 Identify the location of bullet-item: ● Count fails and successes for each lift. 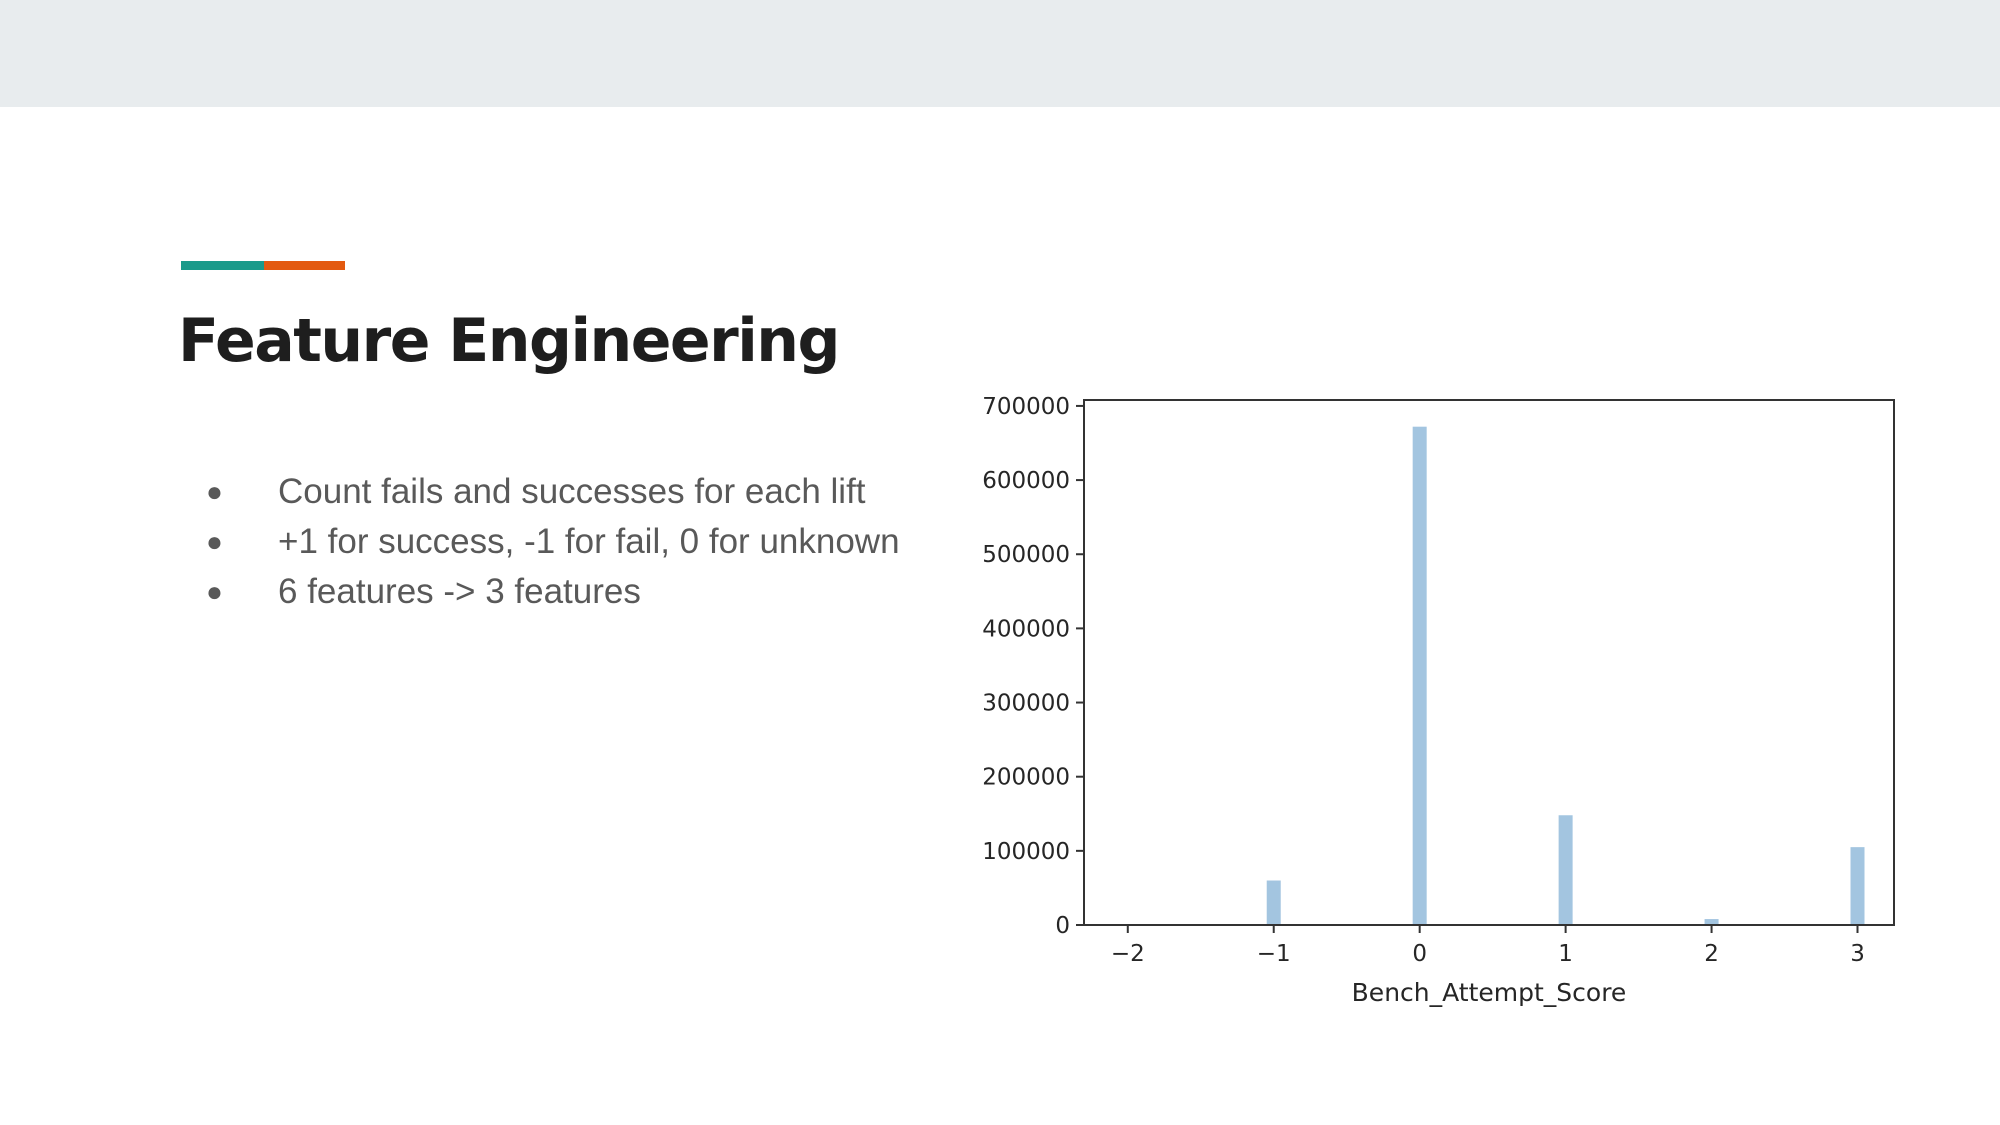
(553, 492).